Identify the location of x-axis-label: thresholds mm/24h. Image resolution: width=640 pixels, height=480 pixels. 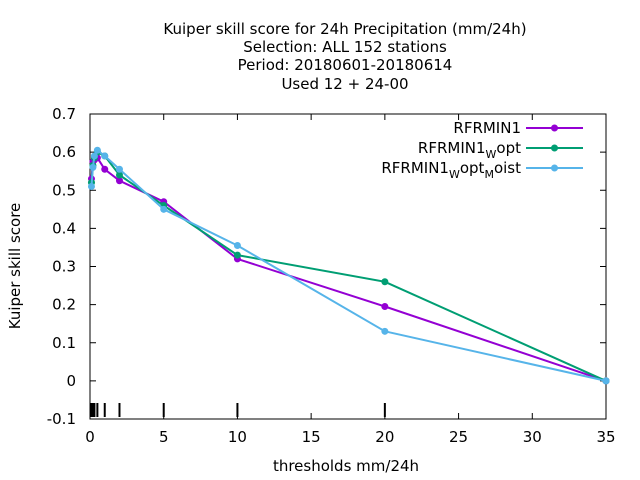
(346, 466).